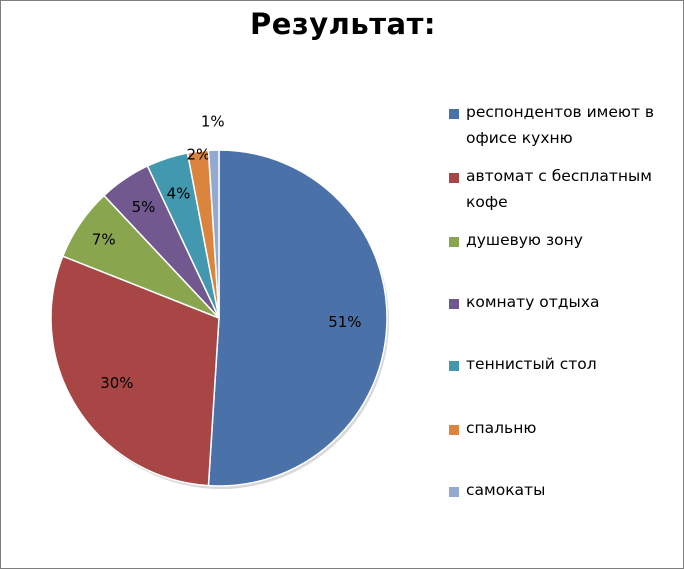 This screenshot has width=684, height=570. Describe the element at coordinates (506, 490) in the screenshot. I see `legend-label: самокаты` at that location.